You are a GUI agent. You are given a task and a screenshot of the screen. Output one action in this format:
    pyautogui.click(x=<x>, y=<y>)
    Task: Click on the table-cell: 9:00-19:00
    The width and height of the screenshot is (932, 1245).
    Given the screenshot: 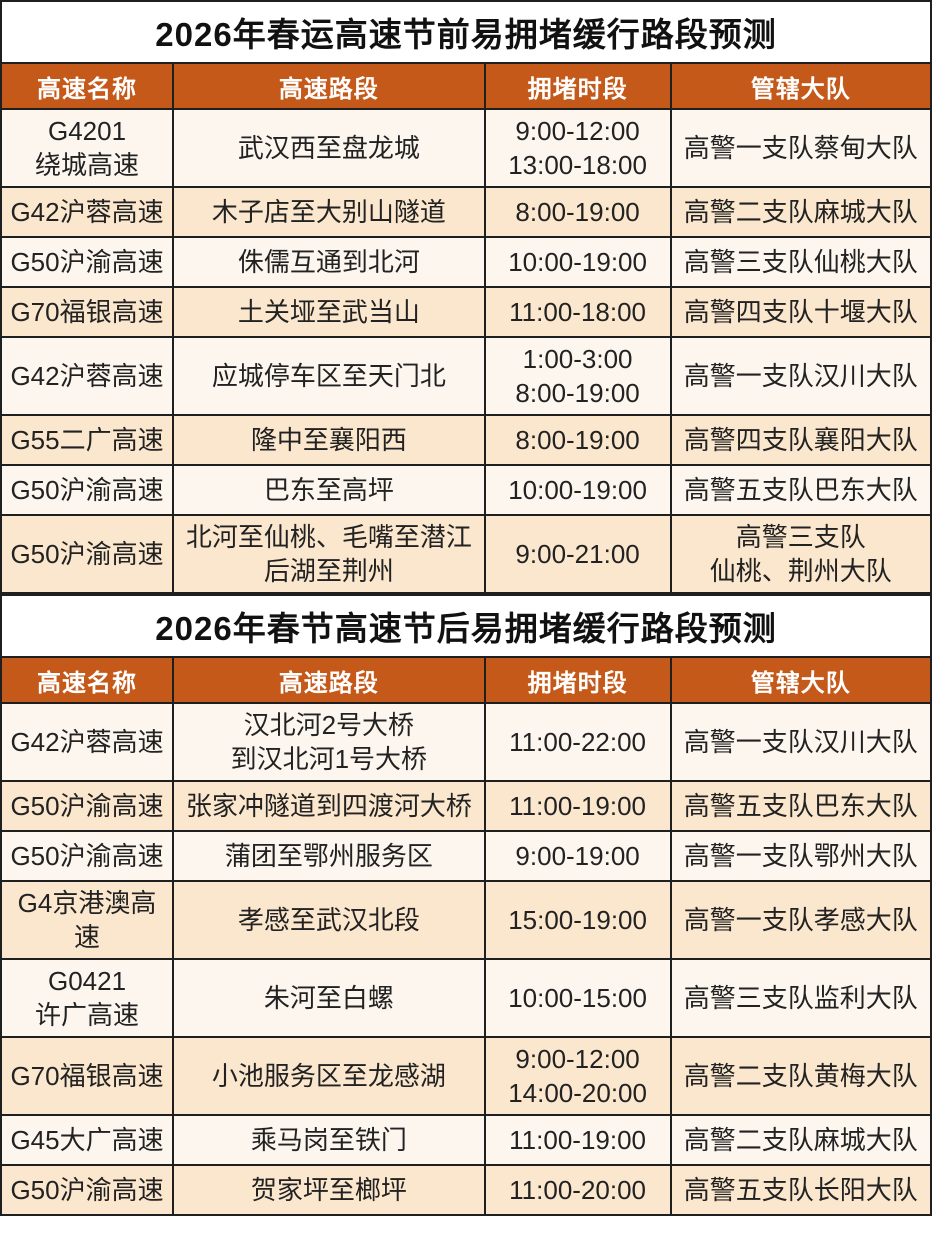 What is the action you would take?
    pyautogui.click(x=577, y=856)
    